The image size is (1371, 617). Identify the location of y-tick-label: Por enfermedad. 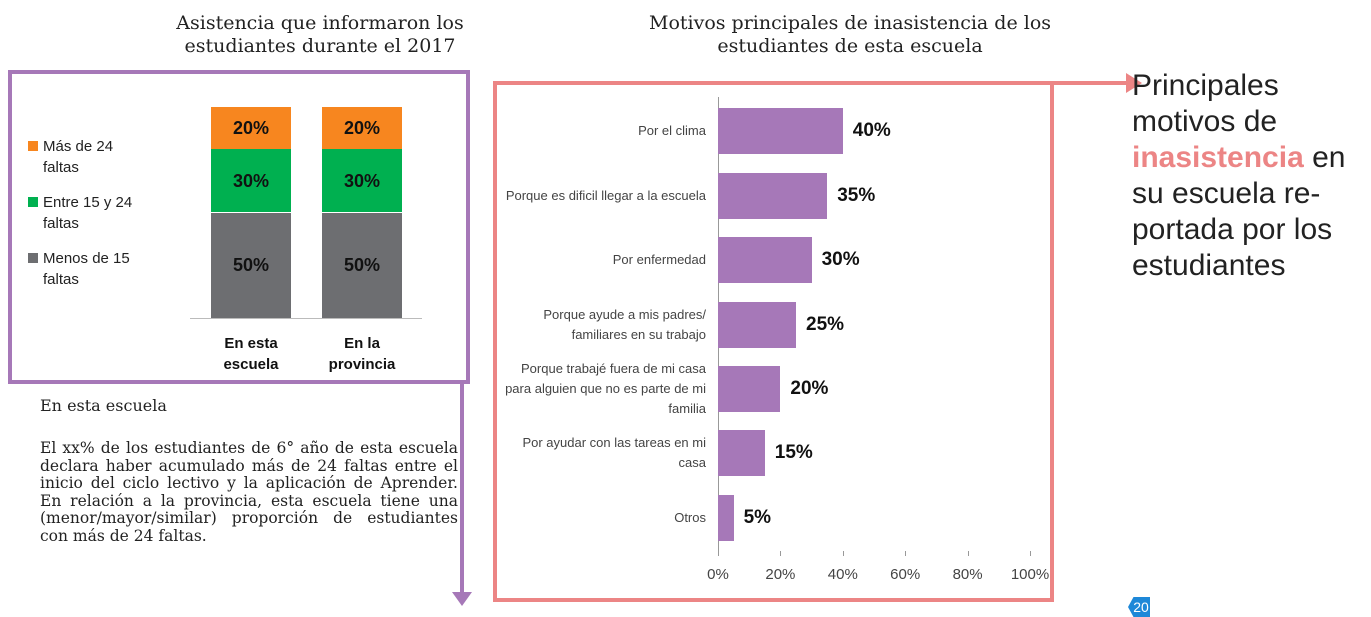
(659, 260).